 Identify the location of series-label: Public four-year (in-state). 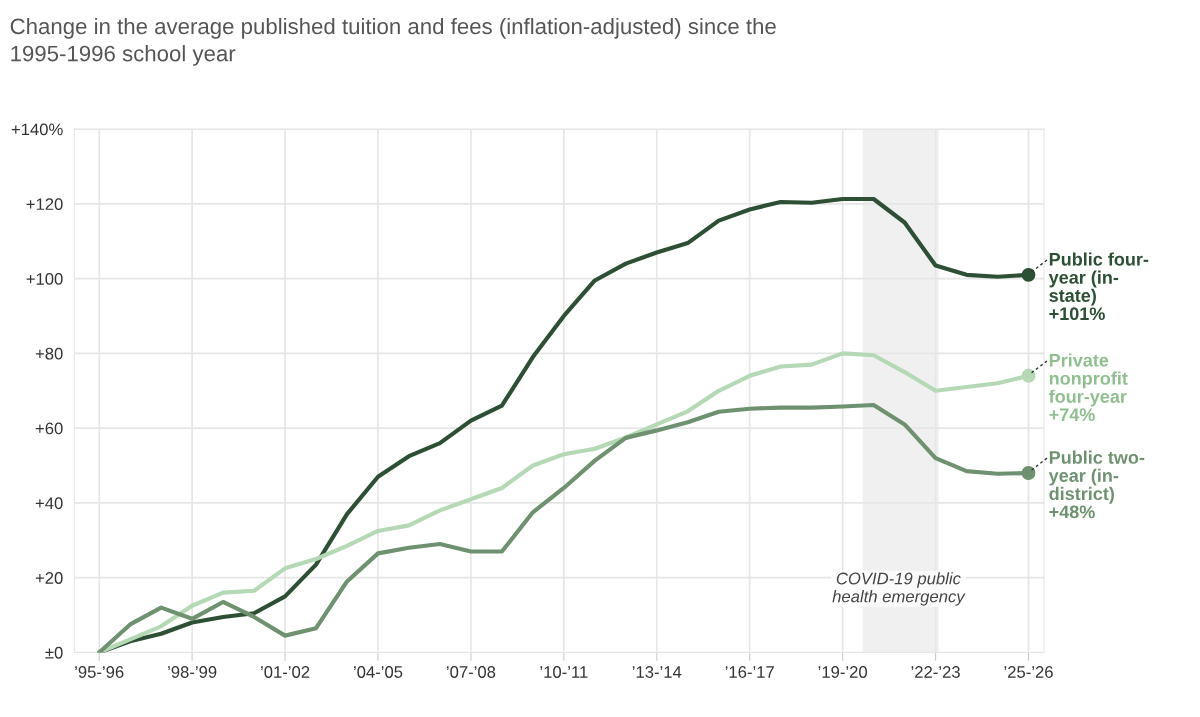
(1098, 279).